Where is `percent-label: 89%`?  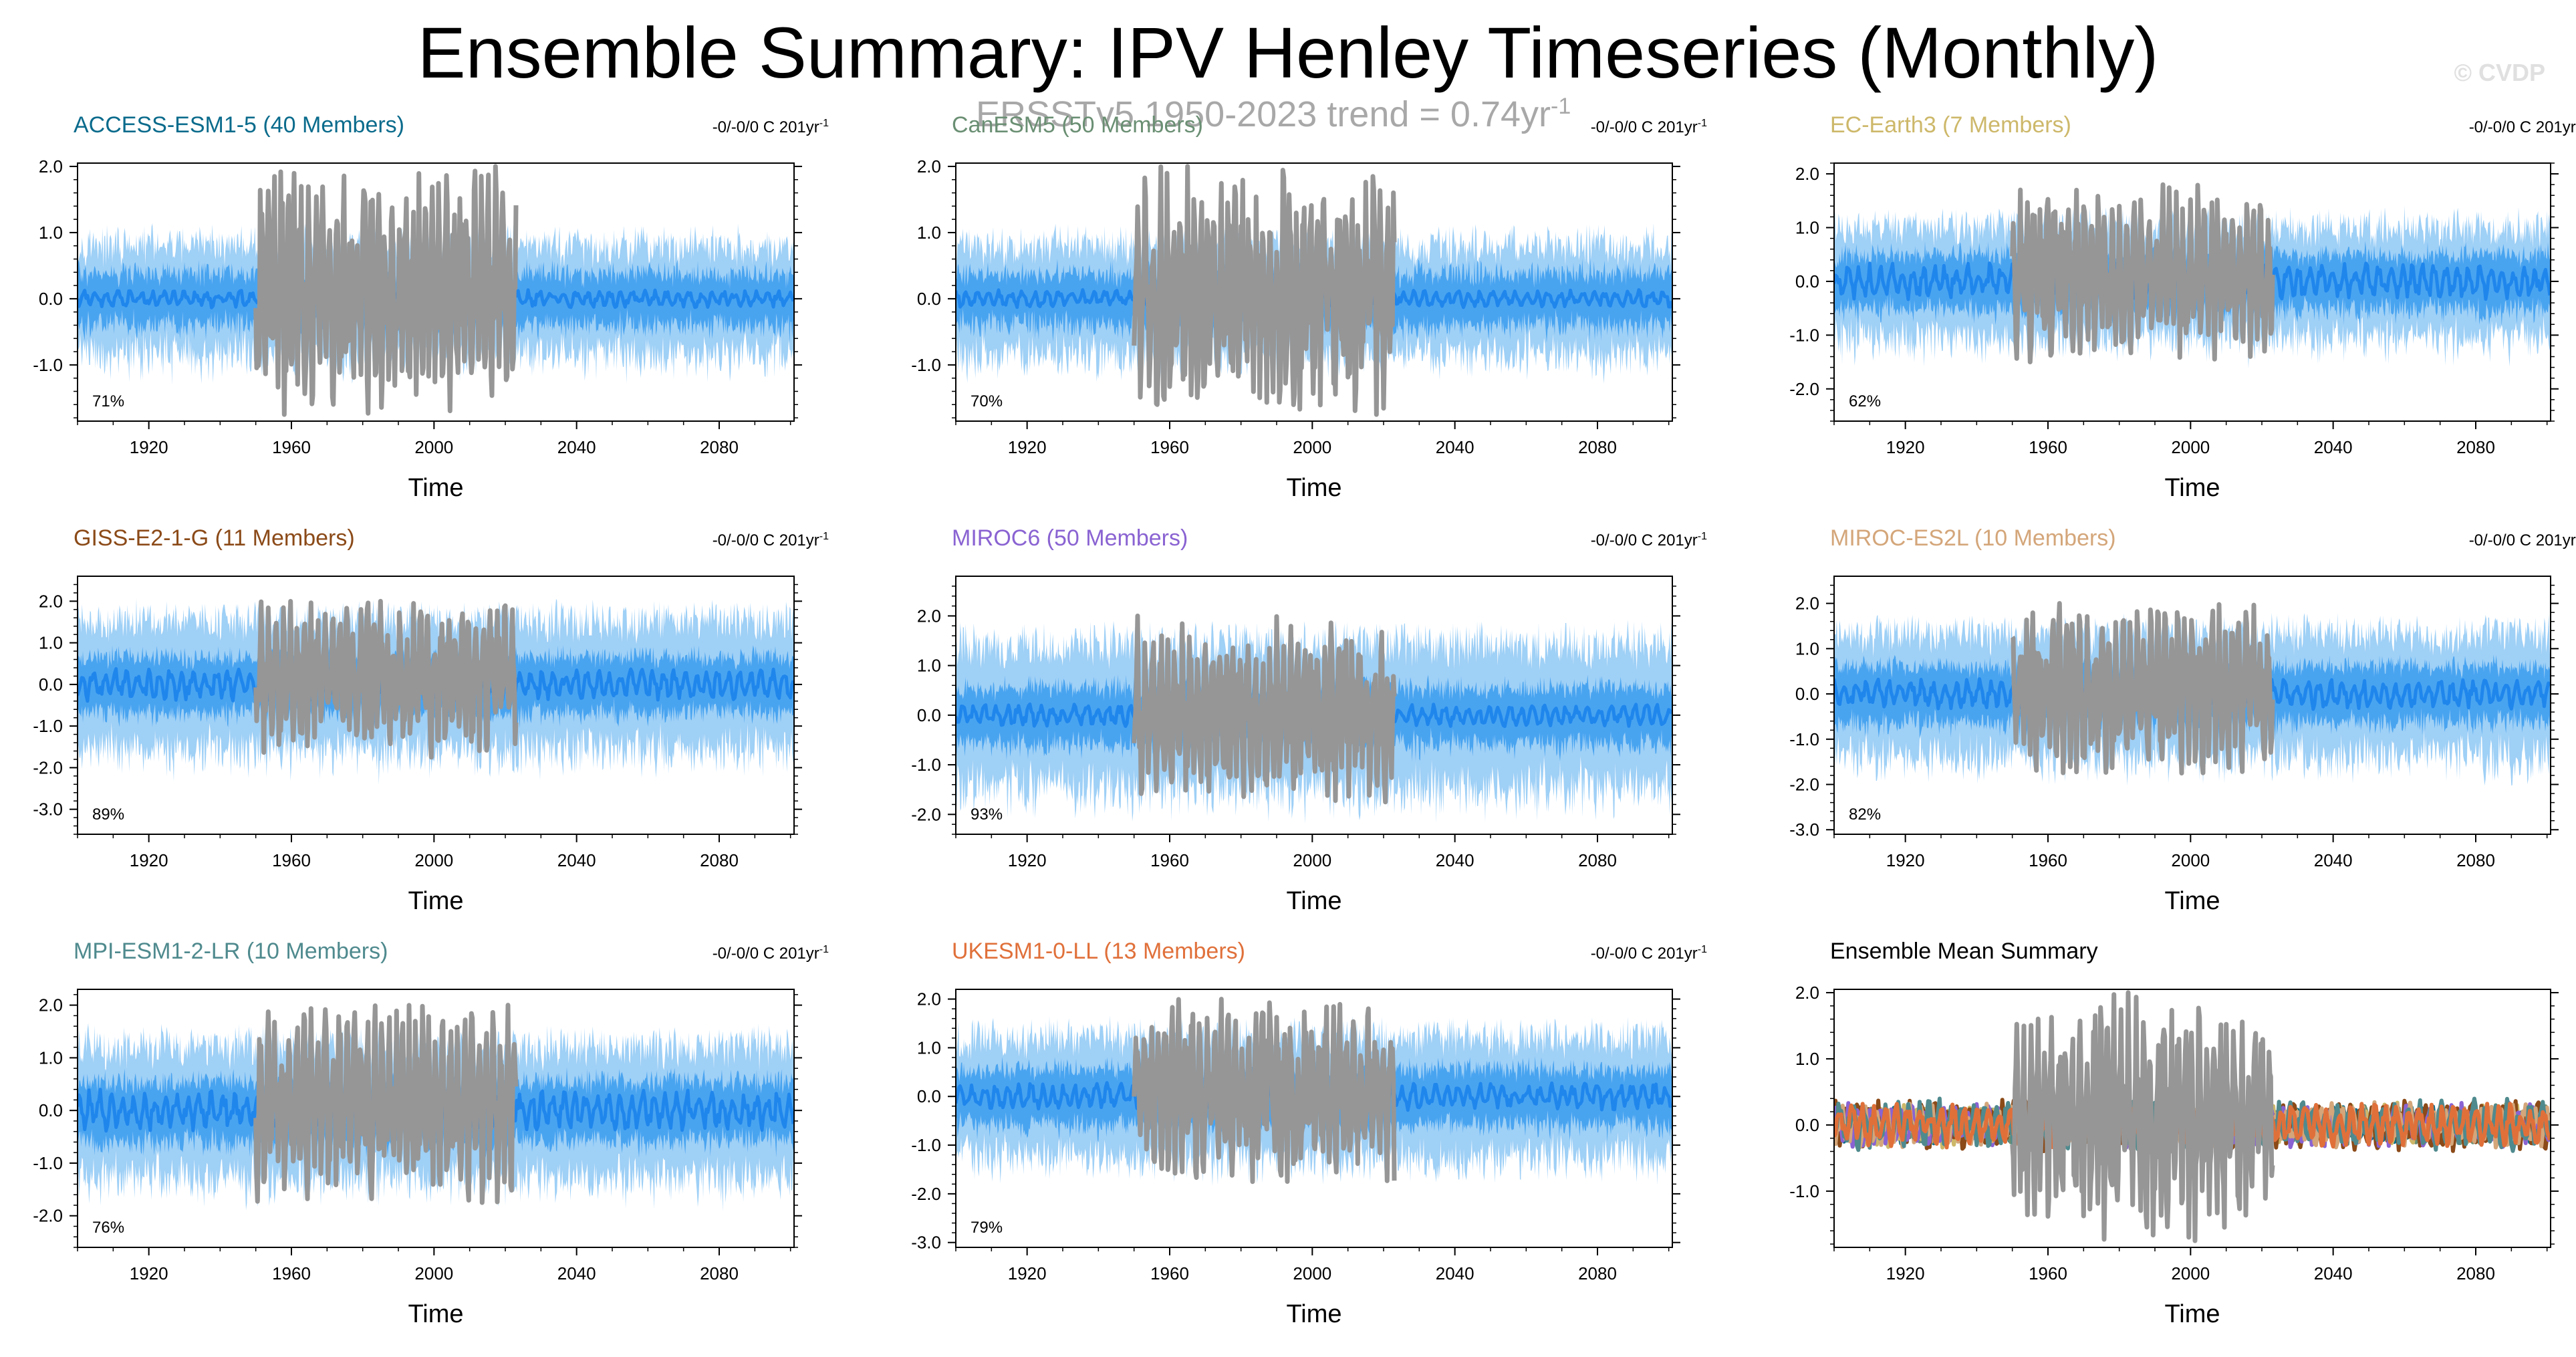
percent-label: 89% is located at coordinates (108, 815).